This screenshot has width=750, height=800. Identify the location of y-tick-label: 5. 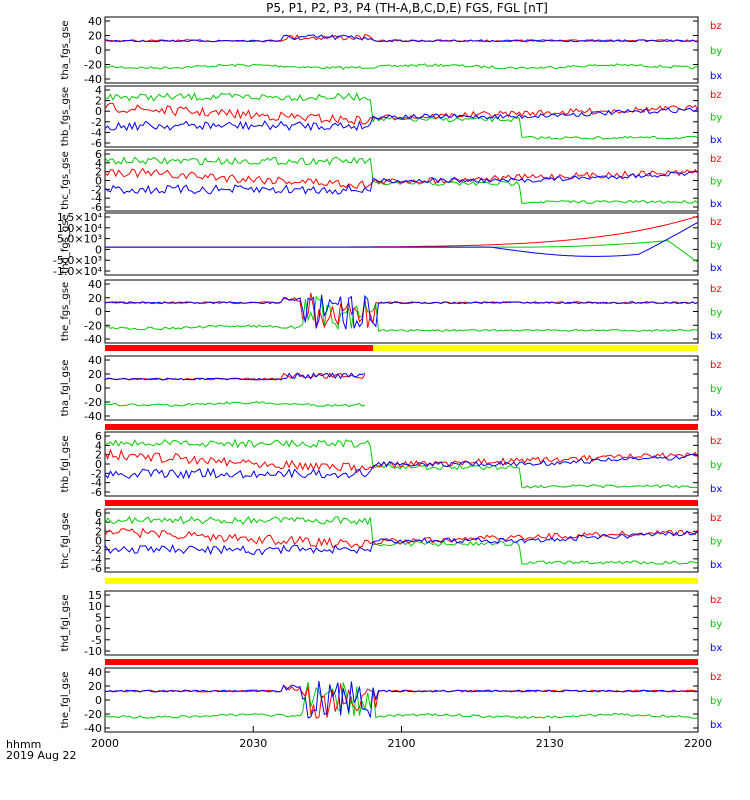
(98, 617).